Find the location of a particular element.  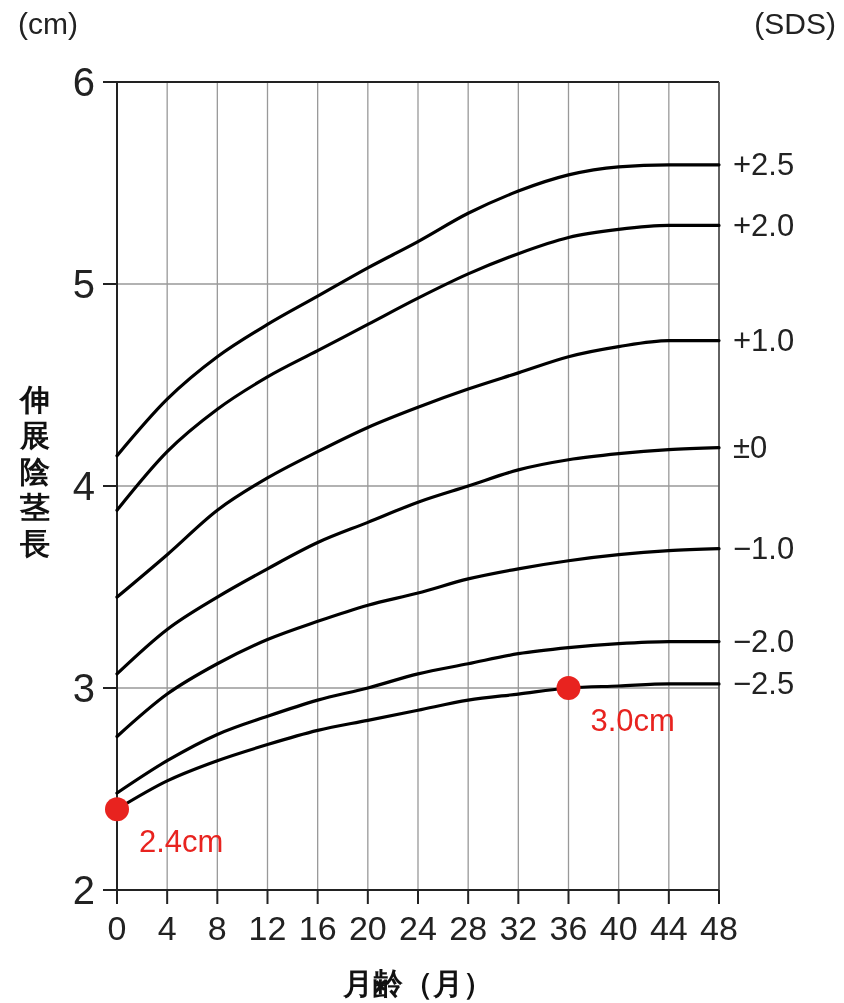

x-tick-label: 4 is located at coordinates (167, 928).